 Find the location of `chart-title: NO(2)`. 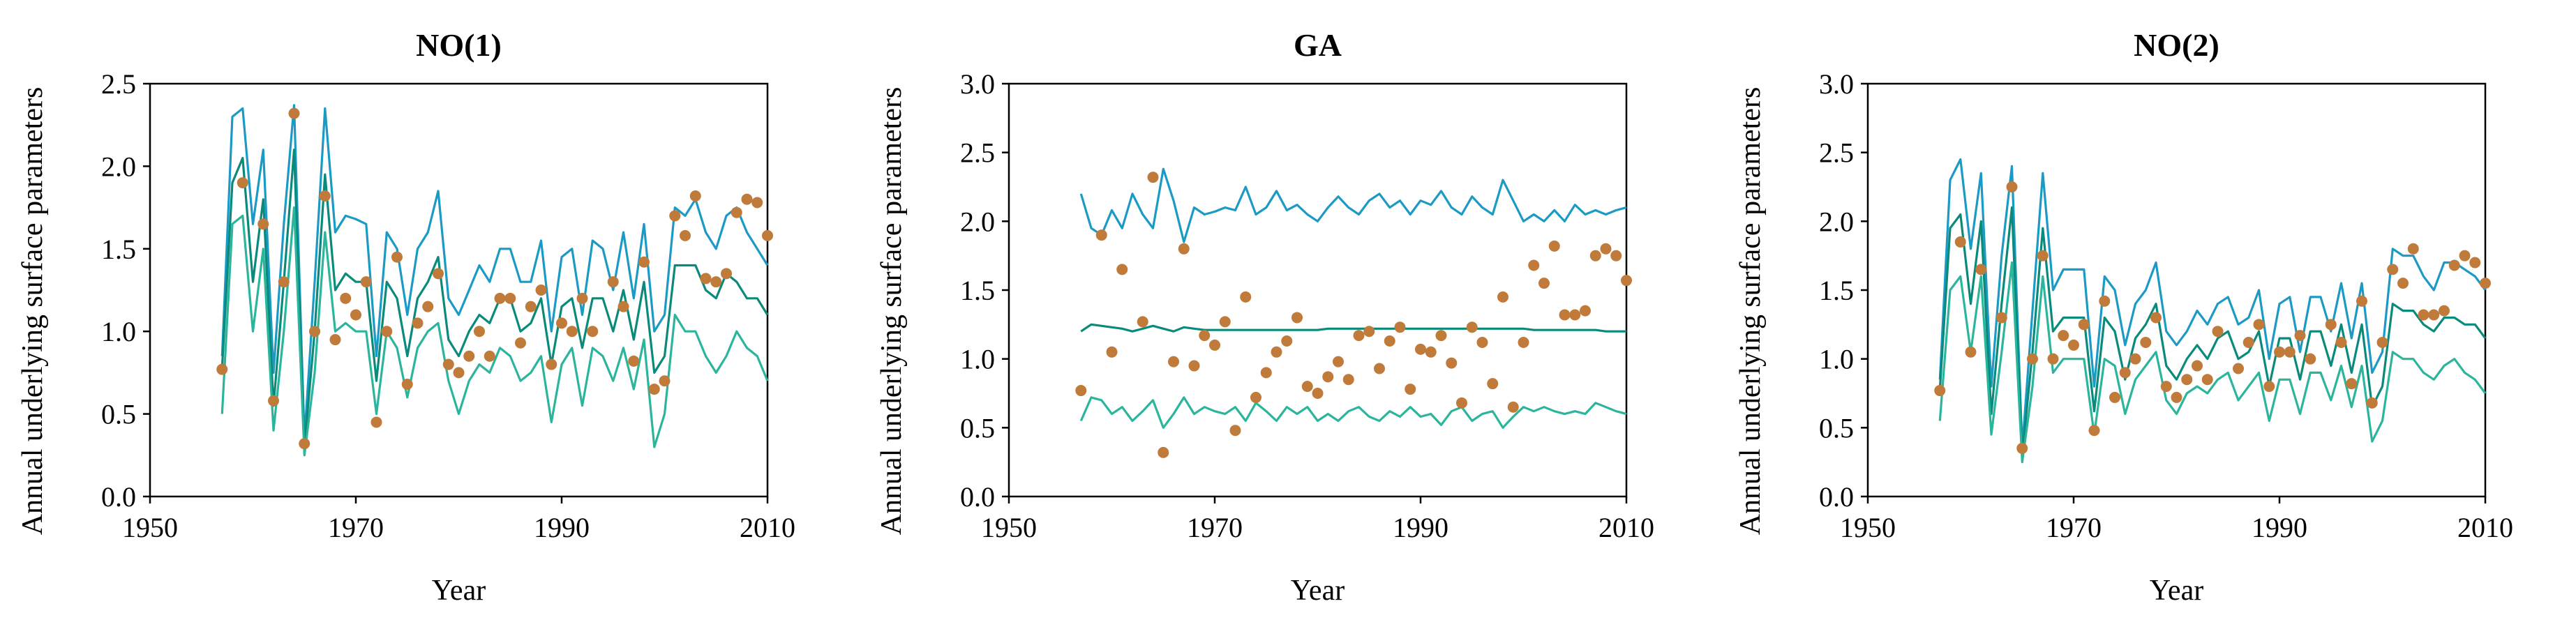

chart-title: NO(2) is located at coordinates (2176, 45).